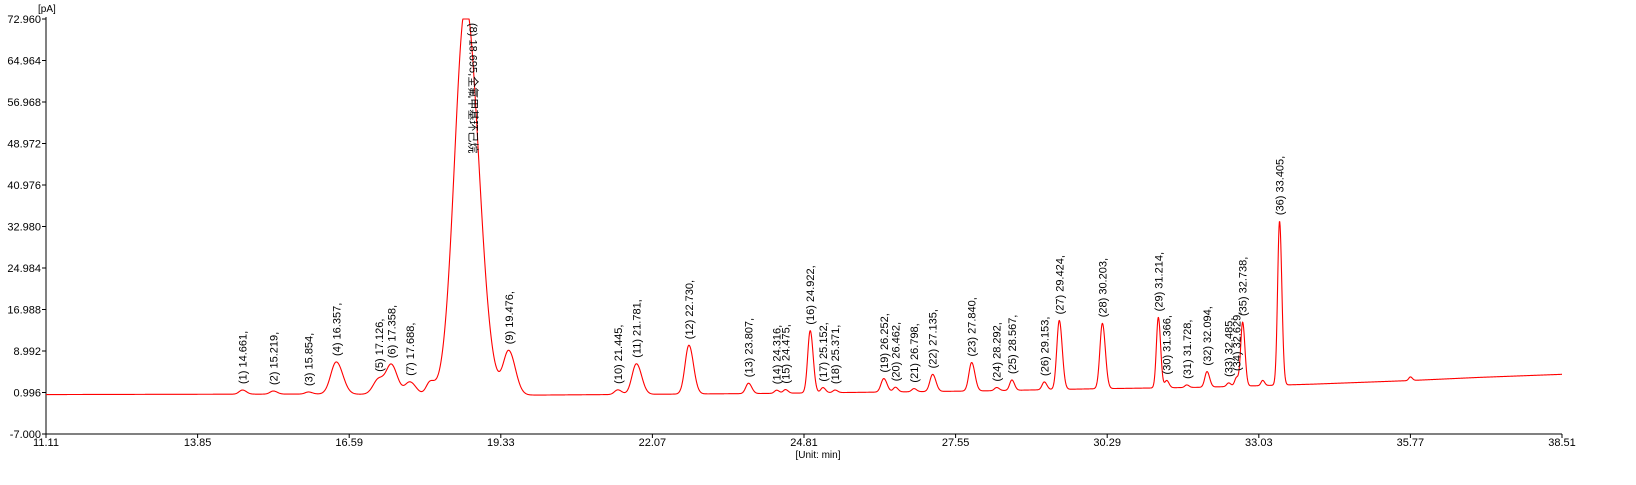  What do you see at coordinates (973, 326) in the screenshot?
I see `peak-label: (23) 27.840,` at bounding box center [973, 326].